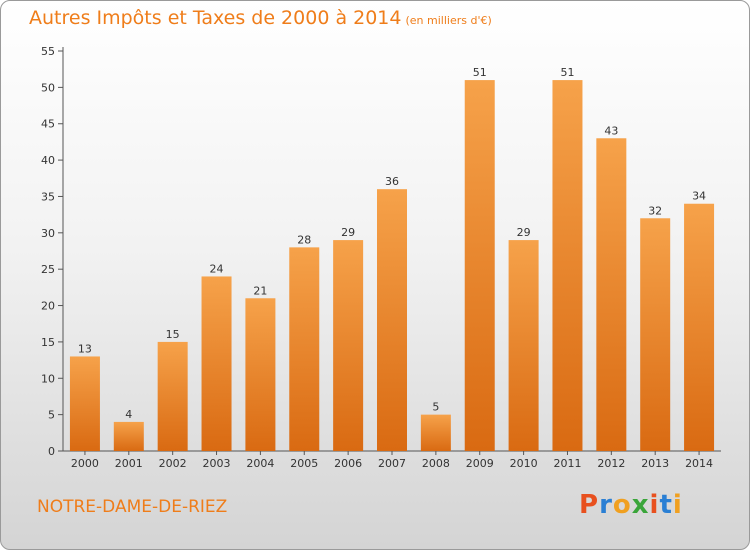  I want to click on y-tick-label: 15, so click(48, 342).